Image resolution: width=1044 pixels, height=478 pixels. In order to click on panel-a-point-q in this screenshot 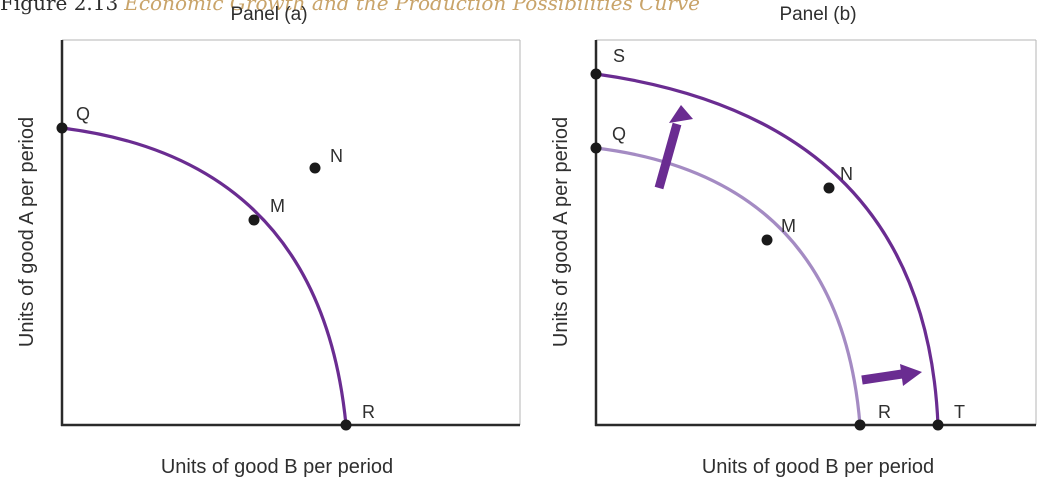, I will do `click(62, 128)`.